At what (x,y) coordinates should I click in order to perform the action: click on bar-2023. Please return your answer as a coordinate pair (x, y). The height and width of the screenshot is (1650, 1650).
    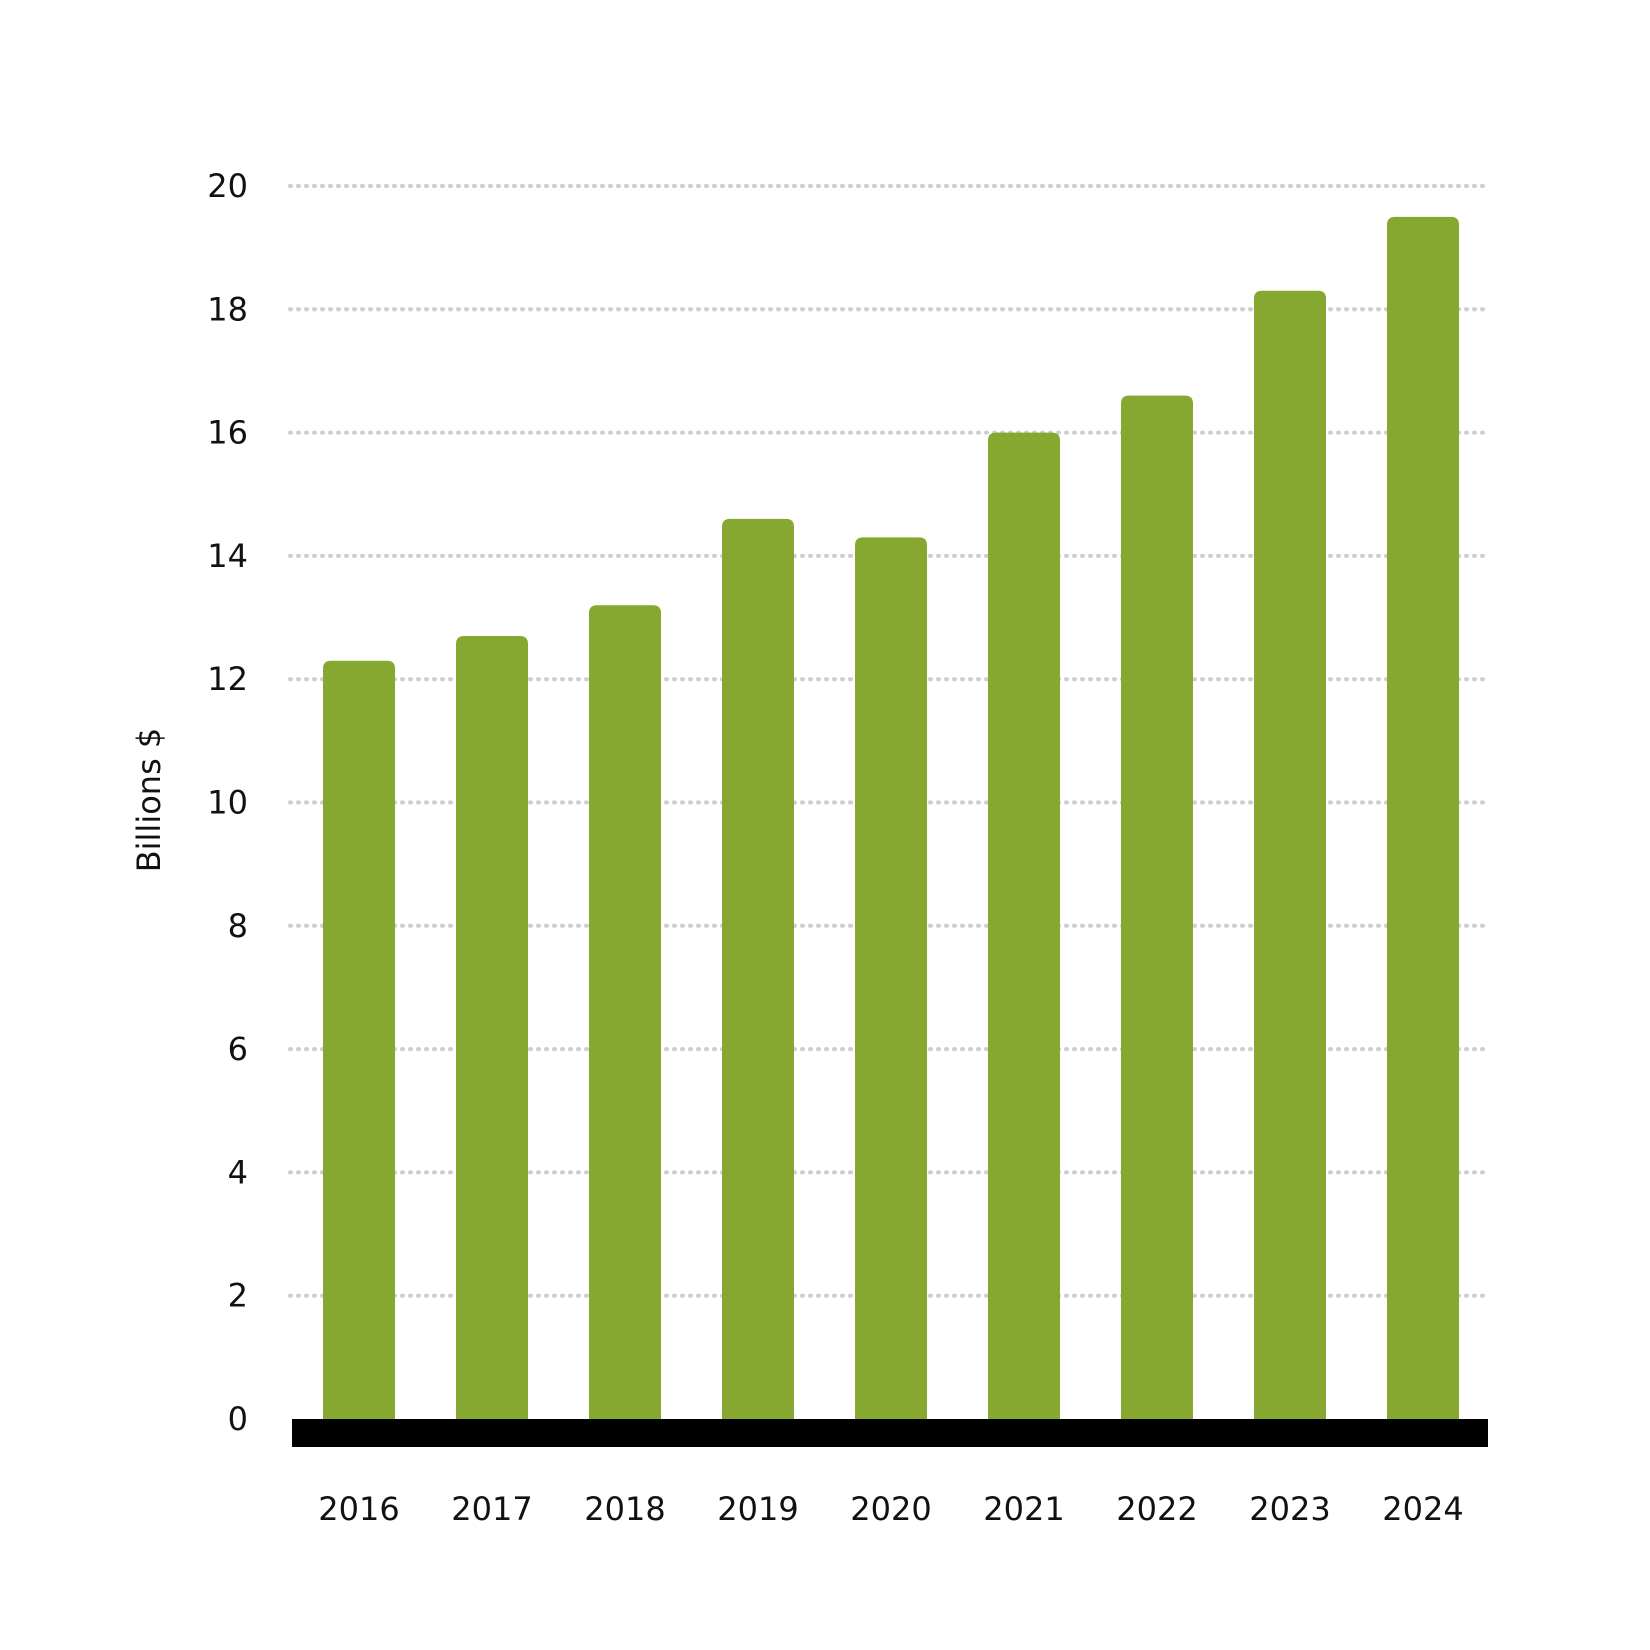
    Looking at the image, I should click on (1290, 857).